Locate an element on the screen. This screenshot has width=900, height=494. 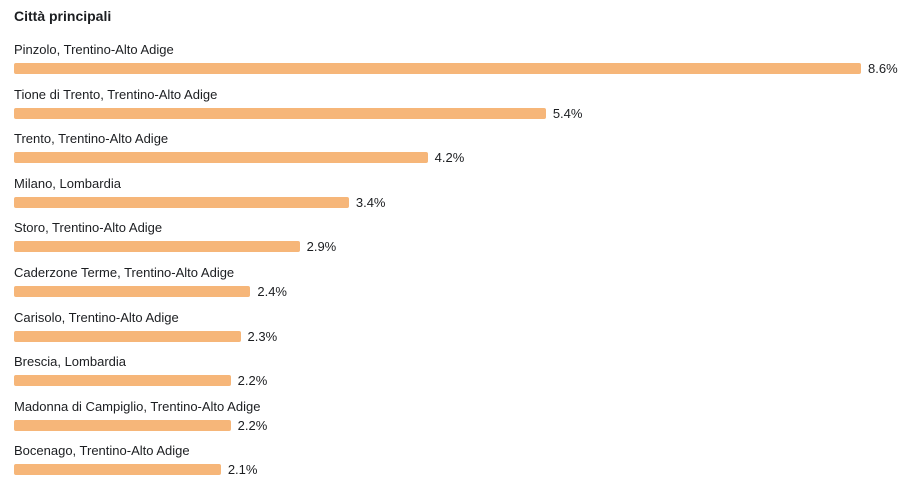
city-label: Tione di Trento, Trentino-Alto Adige is located at coordinates (116, 94).